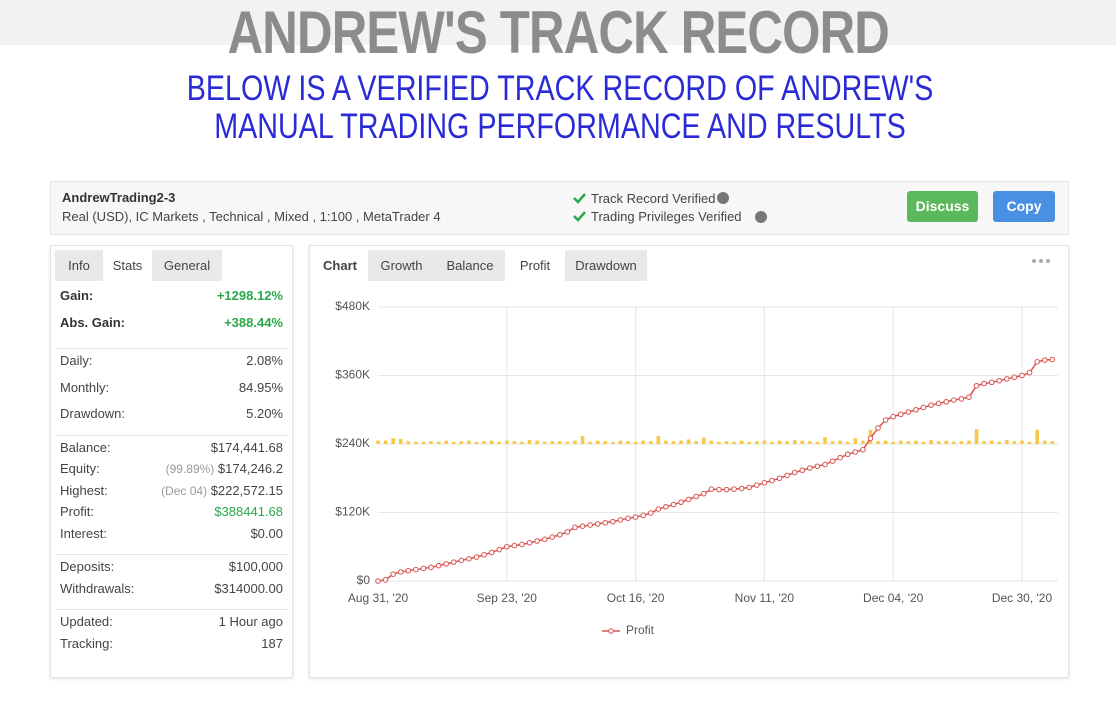 The image size is (1116, 706). Describe the element at coordinates (250, 468) in the screenshot. I see `stat-value: $174,246.2` at that location.